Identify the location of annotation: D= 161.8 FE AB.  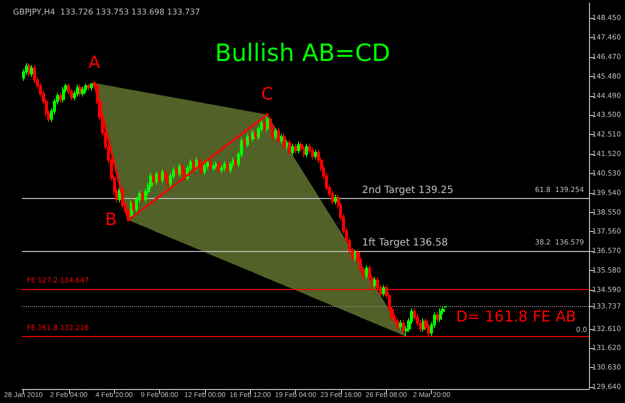
(516, 317).